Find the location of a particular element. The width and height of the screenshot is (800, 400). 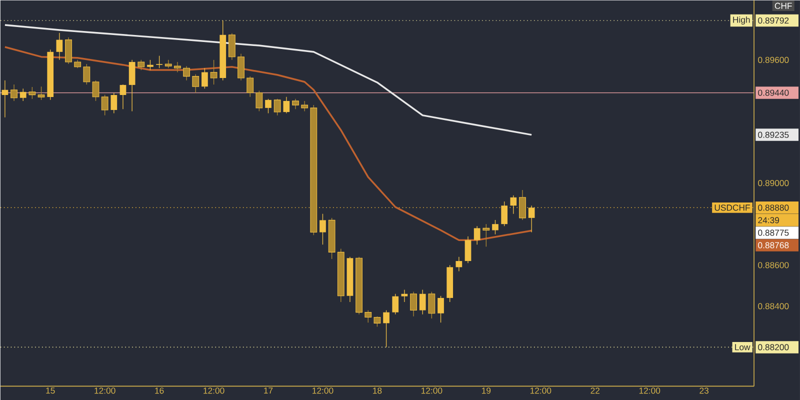

x-tick-label: 15 is located at coordinates (50, 390).